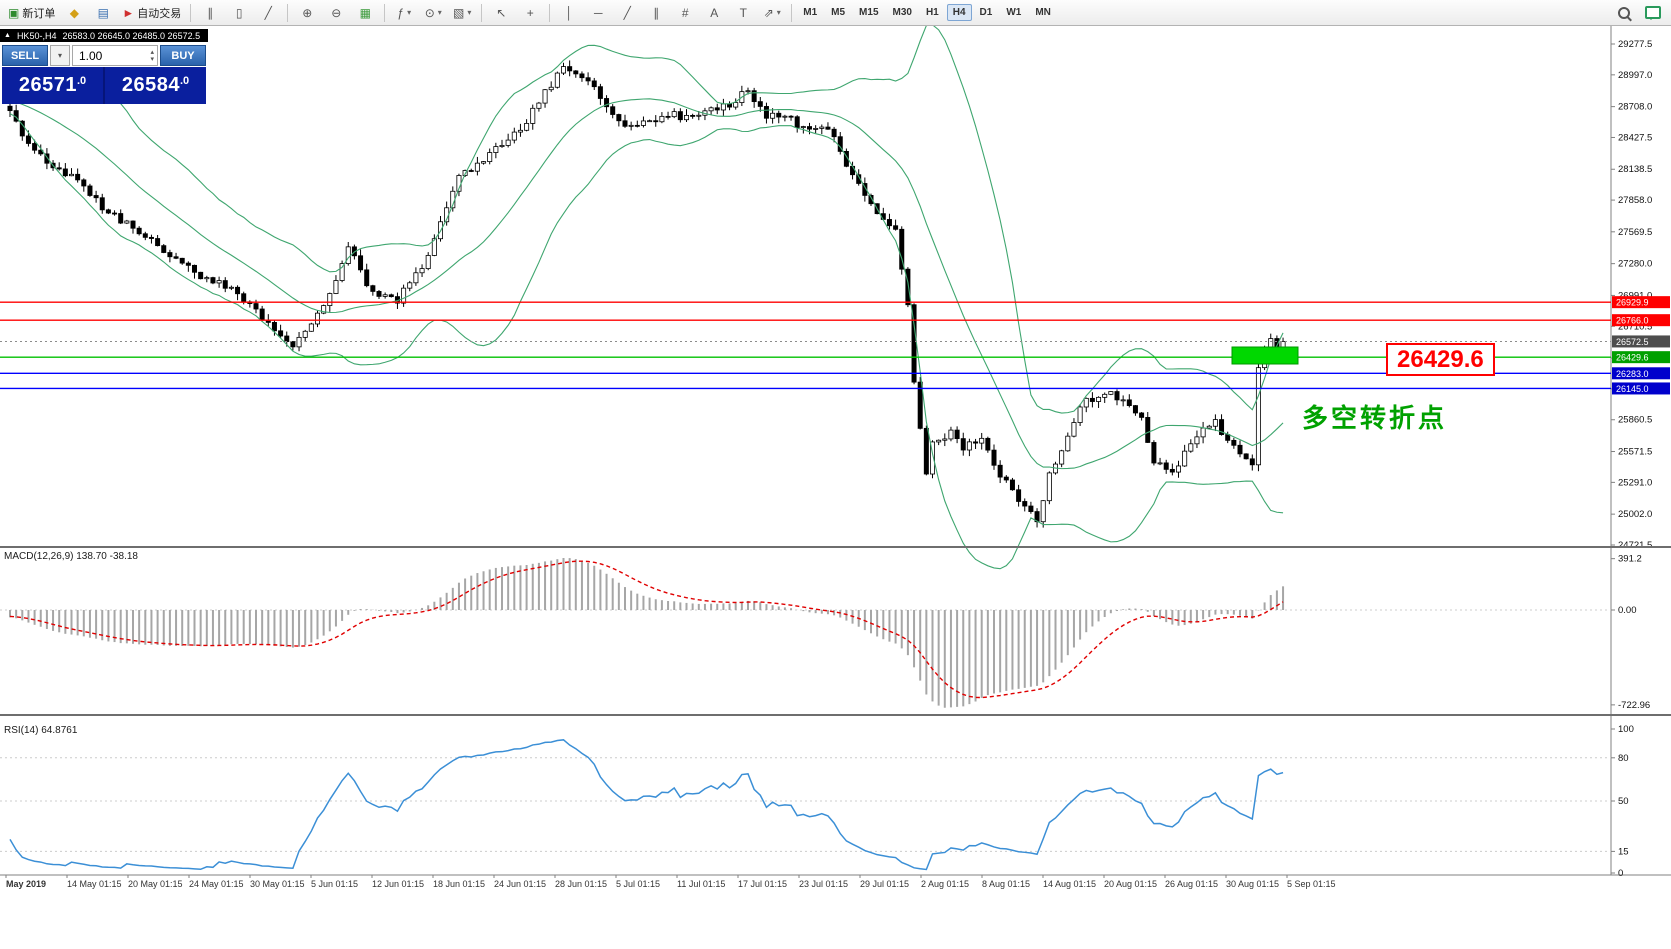  Describe the element at coordinates (1014, 12) in the screenshot. I see `timeframe-button-w1: W1` at that location.